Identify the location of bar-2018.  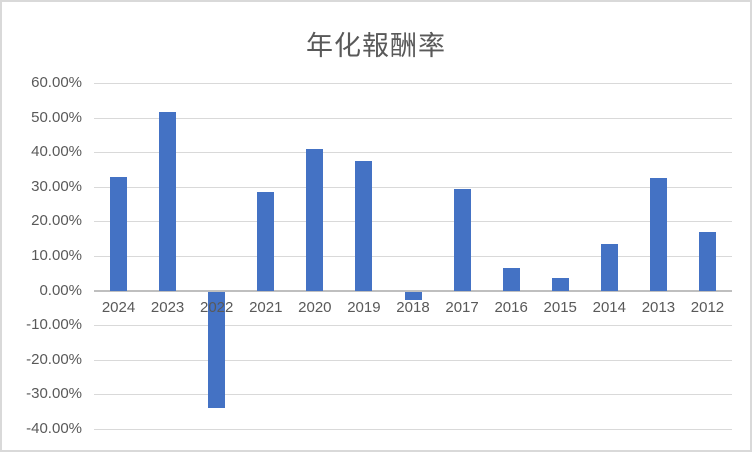
(413, 296).